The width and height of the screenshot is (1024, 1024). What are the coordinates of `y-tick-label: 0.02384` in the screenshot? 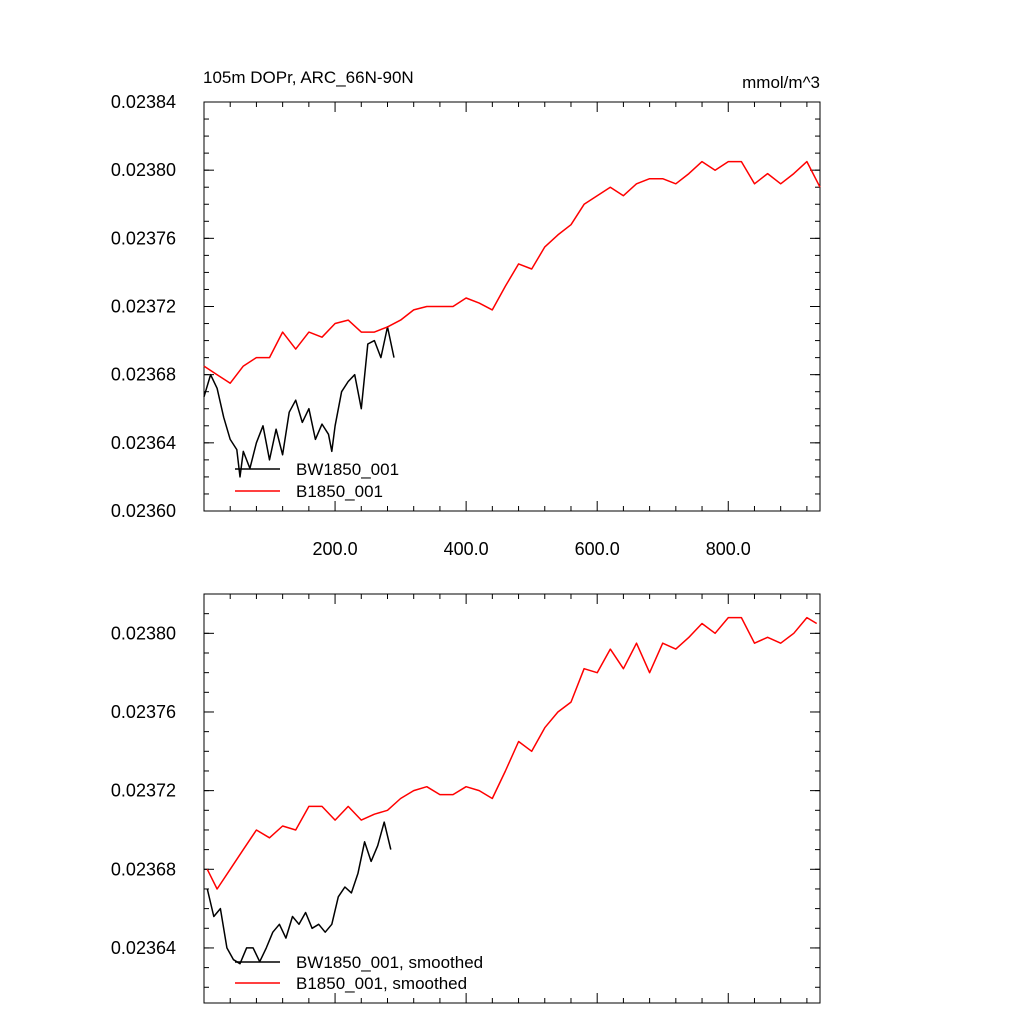 It's located at (143, 102).